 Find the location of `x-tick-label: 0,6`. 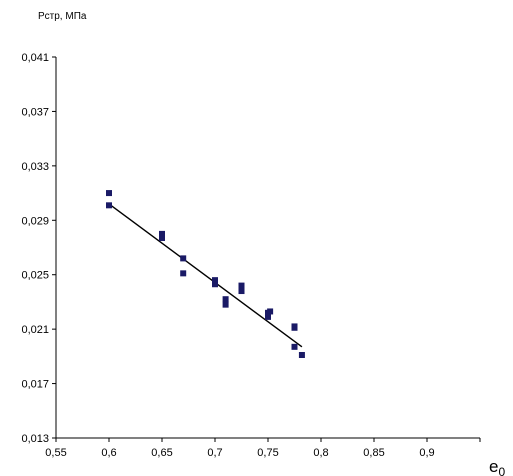

x-tick-label: 0,6 is located at coordinates (108, 453).